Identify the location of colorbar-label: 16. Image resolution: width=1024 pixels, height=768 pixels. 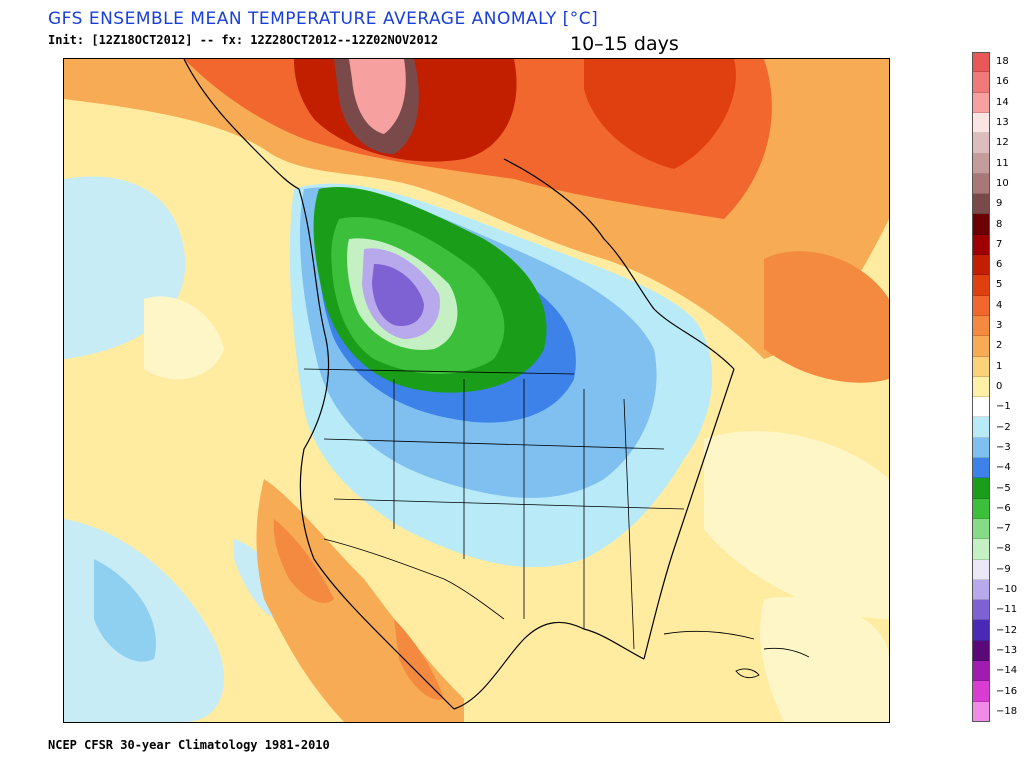
(1002, 82).